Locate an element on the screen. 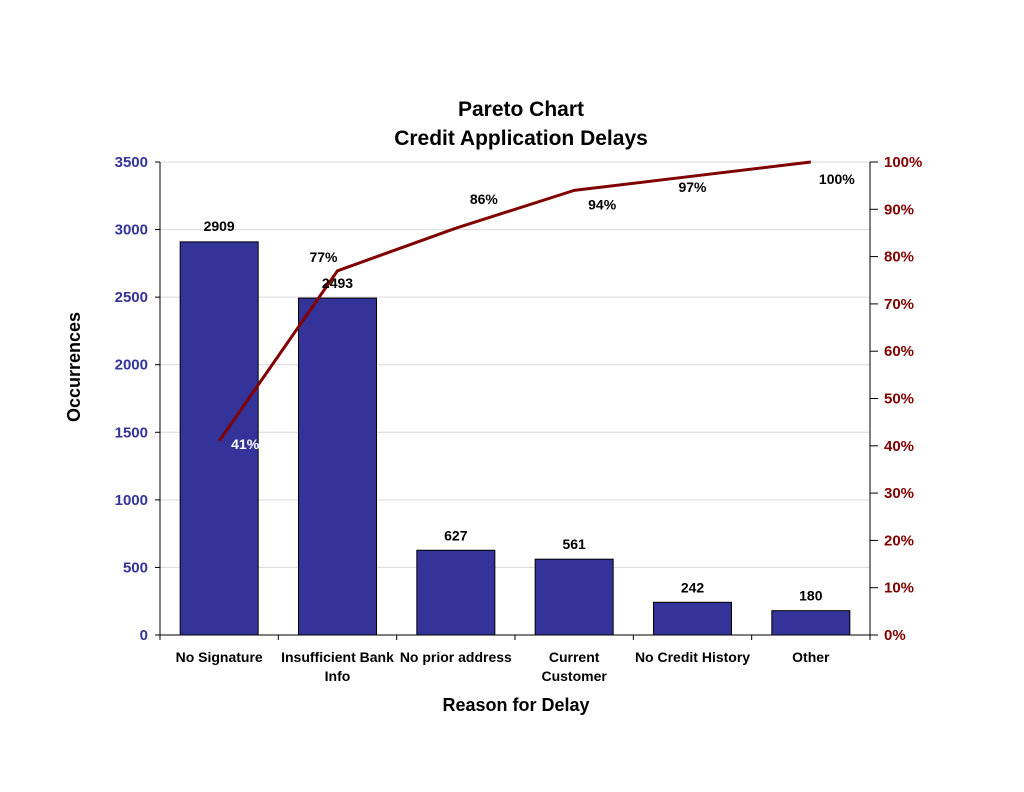 This screenshot has height=792, width=1024. y-tick-label: 500 is located at coordinates (135, 567).